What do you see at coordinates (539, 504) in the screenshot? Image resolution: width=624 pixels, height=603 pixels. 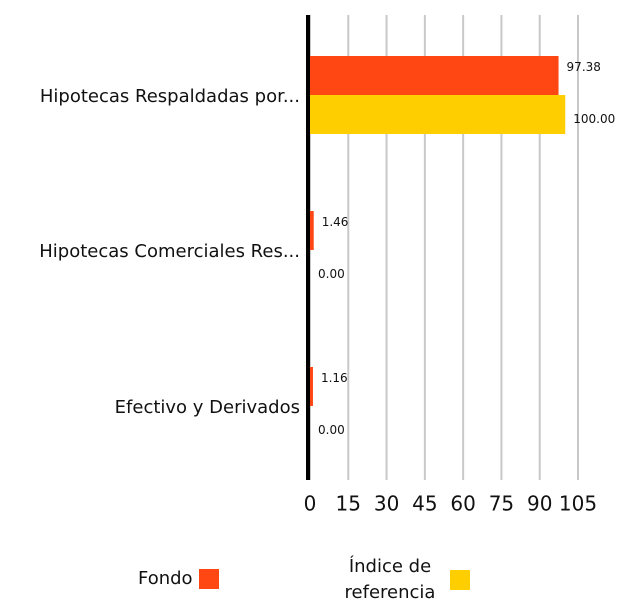 I see `x-tick-label: 90` at bounding box center [539, 504].